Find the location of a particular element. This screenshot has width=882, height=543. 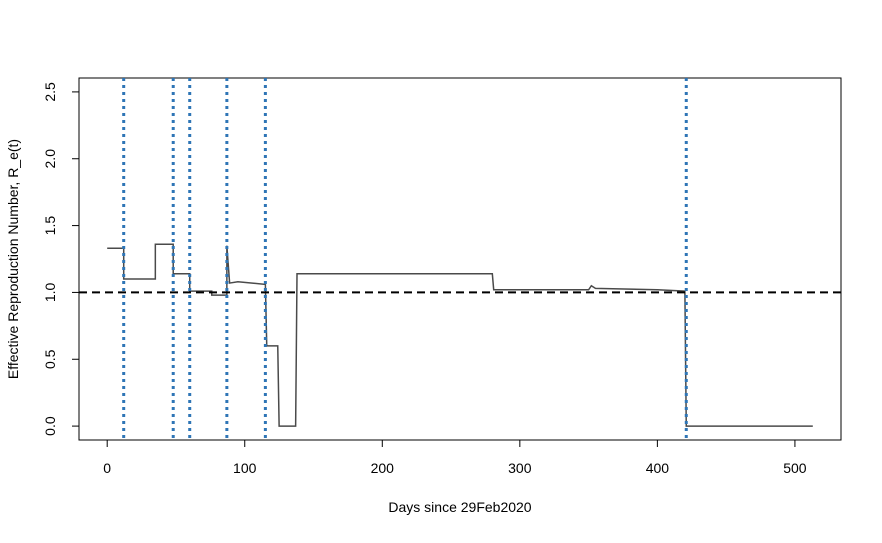

x-tick-label: 300 is located at coordinates (520, 468).